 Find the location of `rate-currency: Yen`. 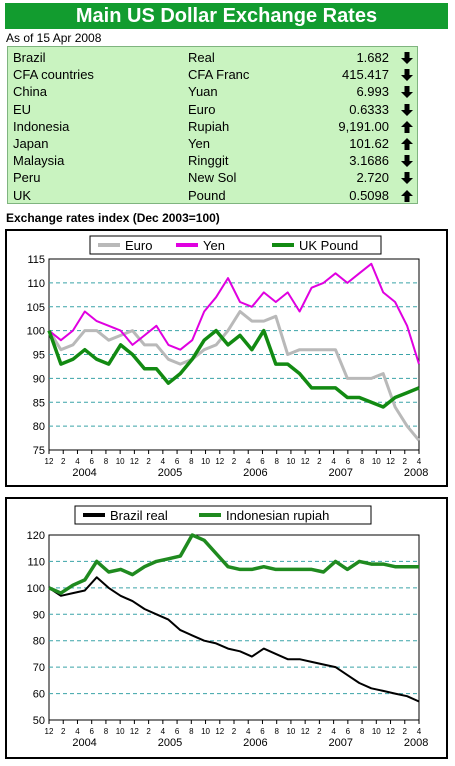

rate-currency: Yen is located at coordinates (199, 143).